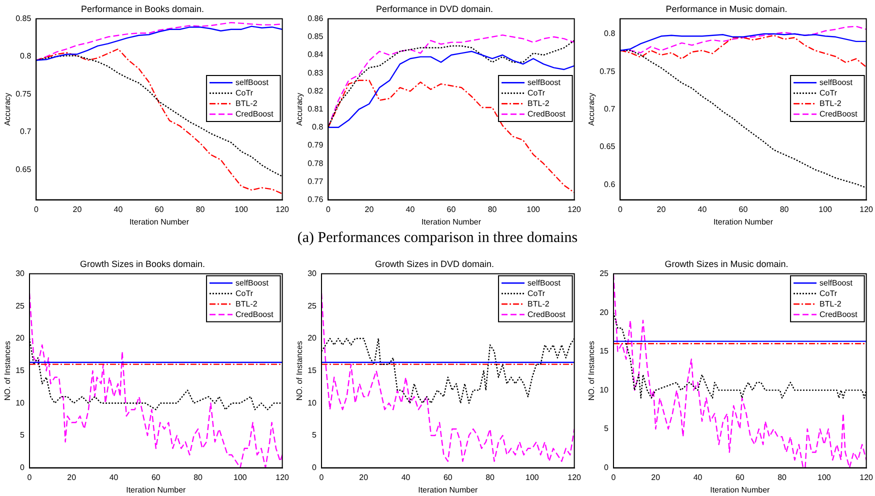 The height and width of the screenshot is (496, 875). Describe the element at coordinates (608, 71) in the screenshot. I see `y-tick-label: 0.75` at that location.